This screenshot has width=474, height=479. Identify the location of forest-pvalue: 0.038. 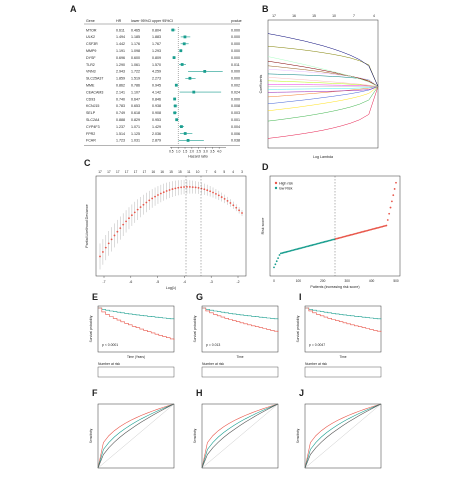
(235, 141).